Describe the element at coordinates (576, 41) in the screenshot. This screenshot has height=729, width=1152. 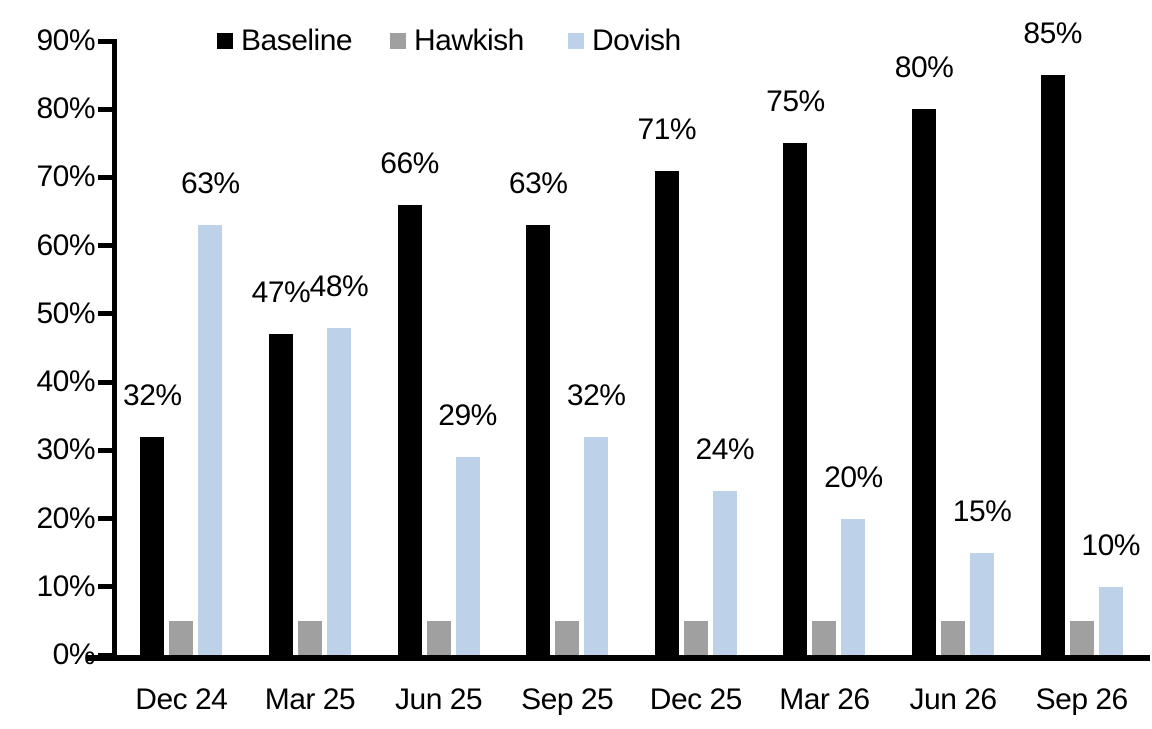
I see `legend-swatch-dovish` at that location.